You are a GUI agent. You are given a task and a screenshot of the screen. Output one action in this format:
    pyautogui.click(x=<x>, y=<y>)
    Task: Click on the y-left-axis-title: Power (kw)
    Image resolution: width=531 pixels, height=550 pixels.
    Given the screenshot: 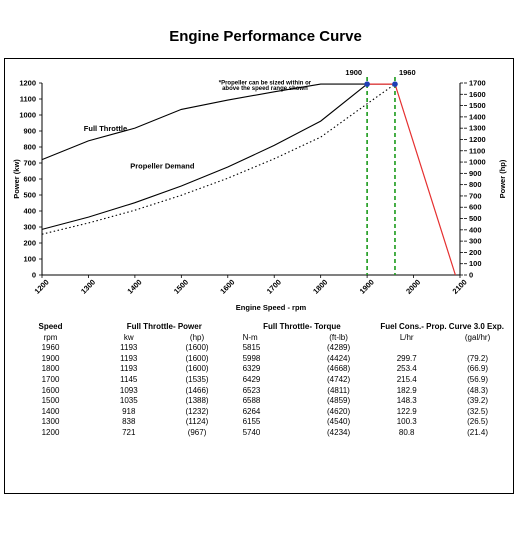 What is the action you would take?
    pyautogui.click(x=16, y=179)
    